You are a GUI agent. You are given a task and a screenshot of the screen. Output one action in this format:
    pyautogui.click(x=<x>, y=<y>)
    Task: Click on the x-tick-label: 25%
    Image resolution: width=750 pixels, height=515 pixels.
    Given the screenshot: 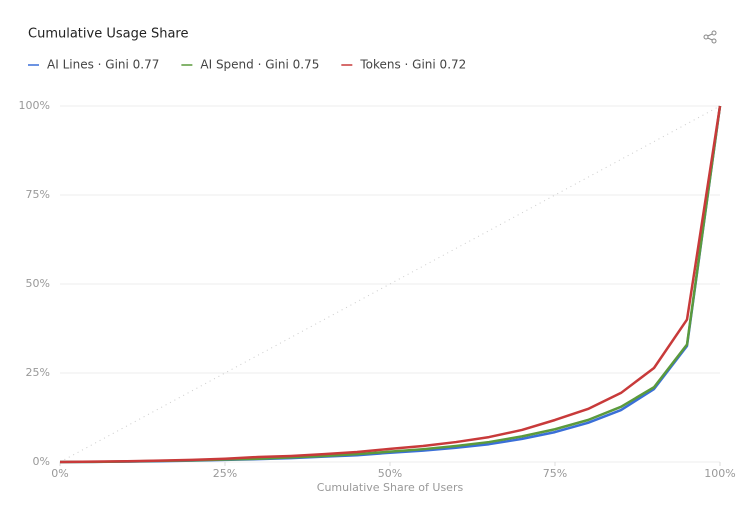 What is the action you would take?
    pyautogui.click(x=225, y=473)
    